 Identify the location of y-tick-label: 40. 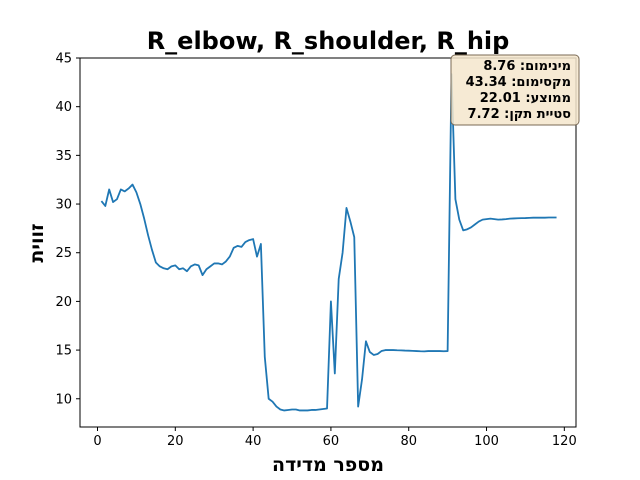
(63, 107).